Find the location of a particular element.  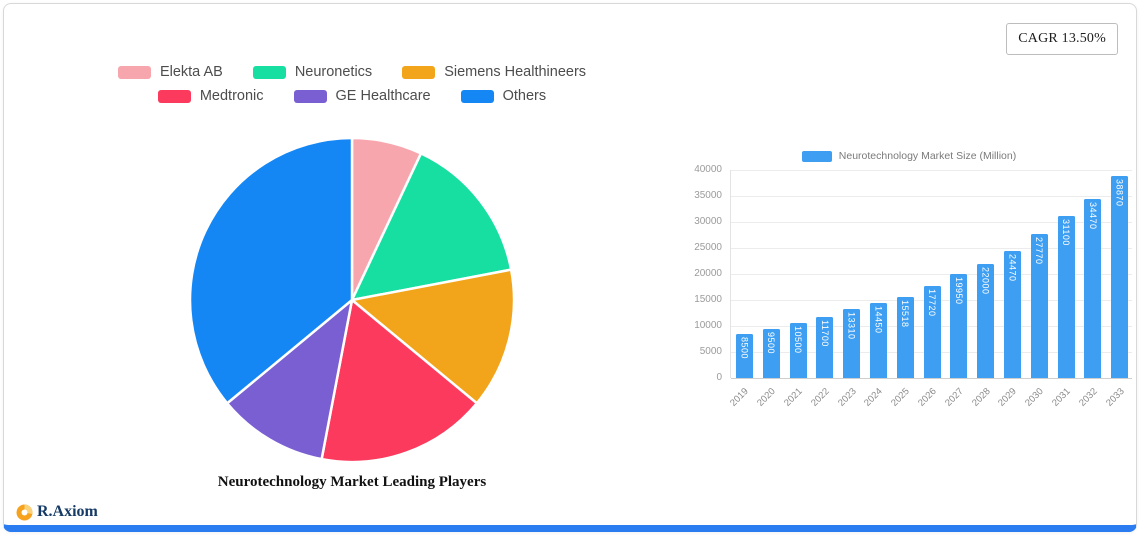

brand-name: R.Axiom is located at coordinates (67, 511).